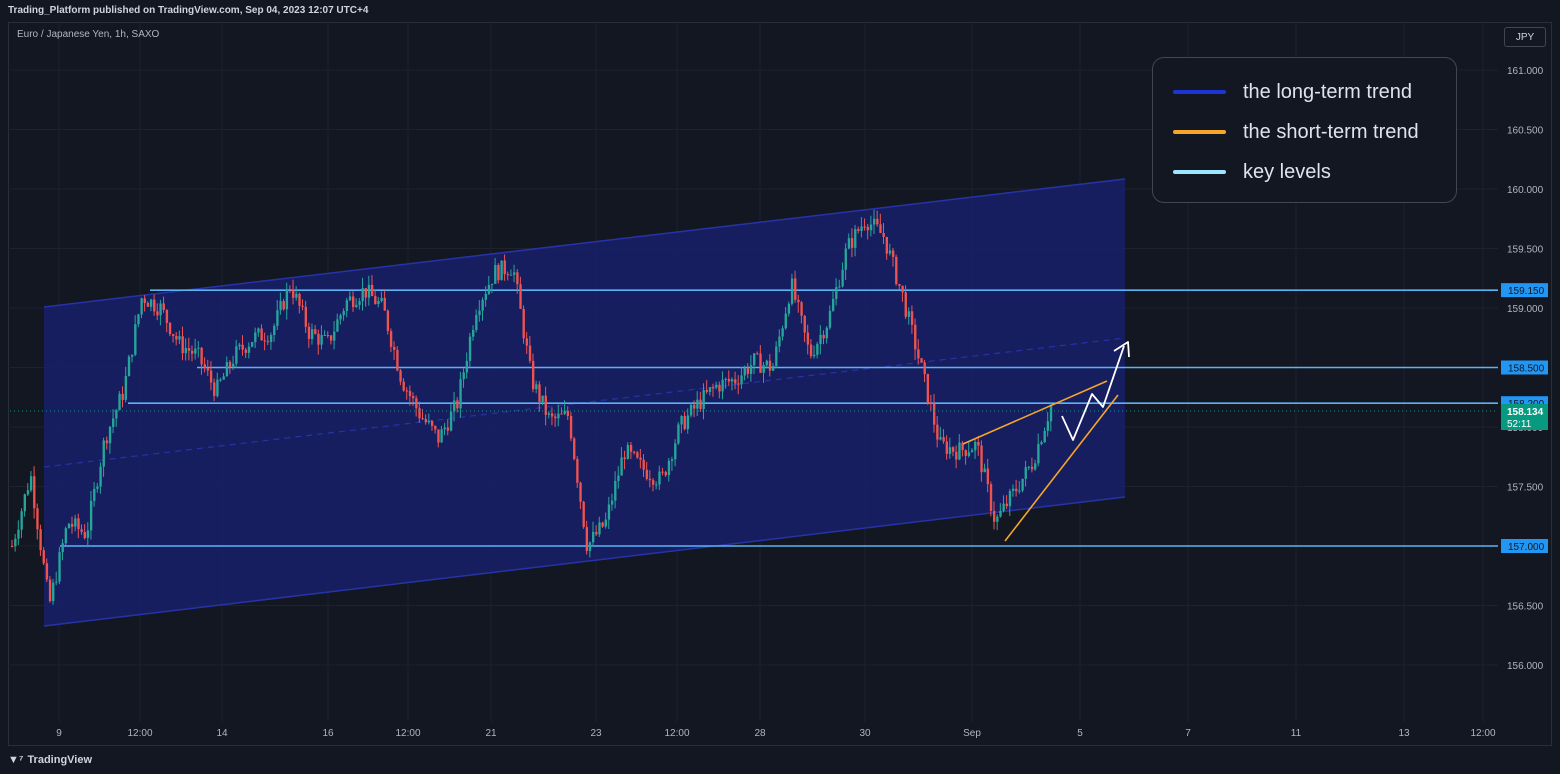  I want to click on currency-button: JPY, so click(1525, 37).